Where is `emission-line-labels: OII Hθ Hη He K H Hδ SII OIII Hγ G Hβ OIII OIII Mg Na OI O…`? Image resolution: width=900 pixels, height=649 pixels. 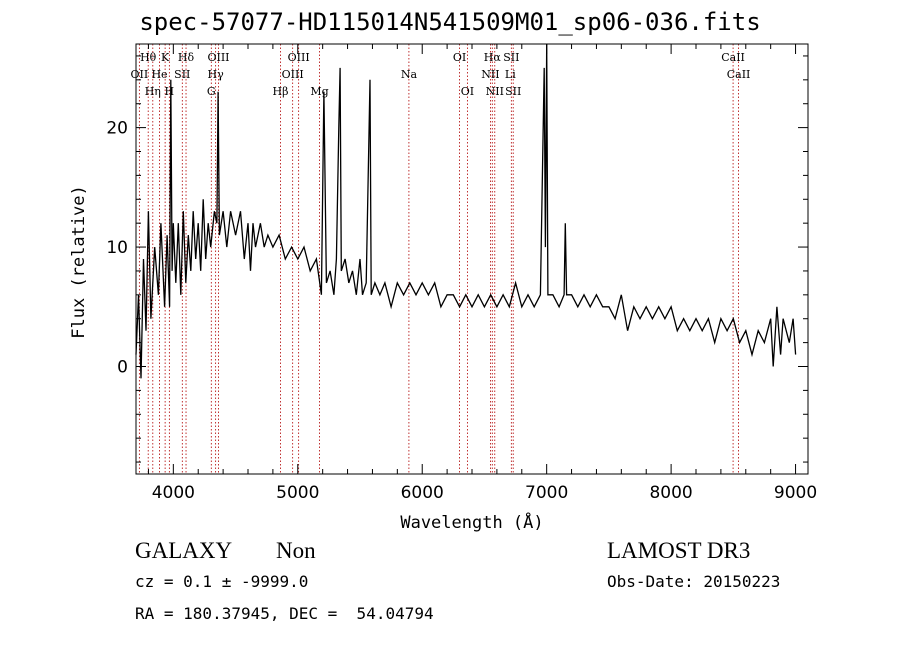 emission-line-labels: OII Hθ Hη He K H Hδ SII OIII Hγ G Hβ OIII OIII Mg Na OI O… is located at coordinates (441, 74).